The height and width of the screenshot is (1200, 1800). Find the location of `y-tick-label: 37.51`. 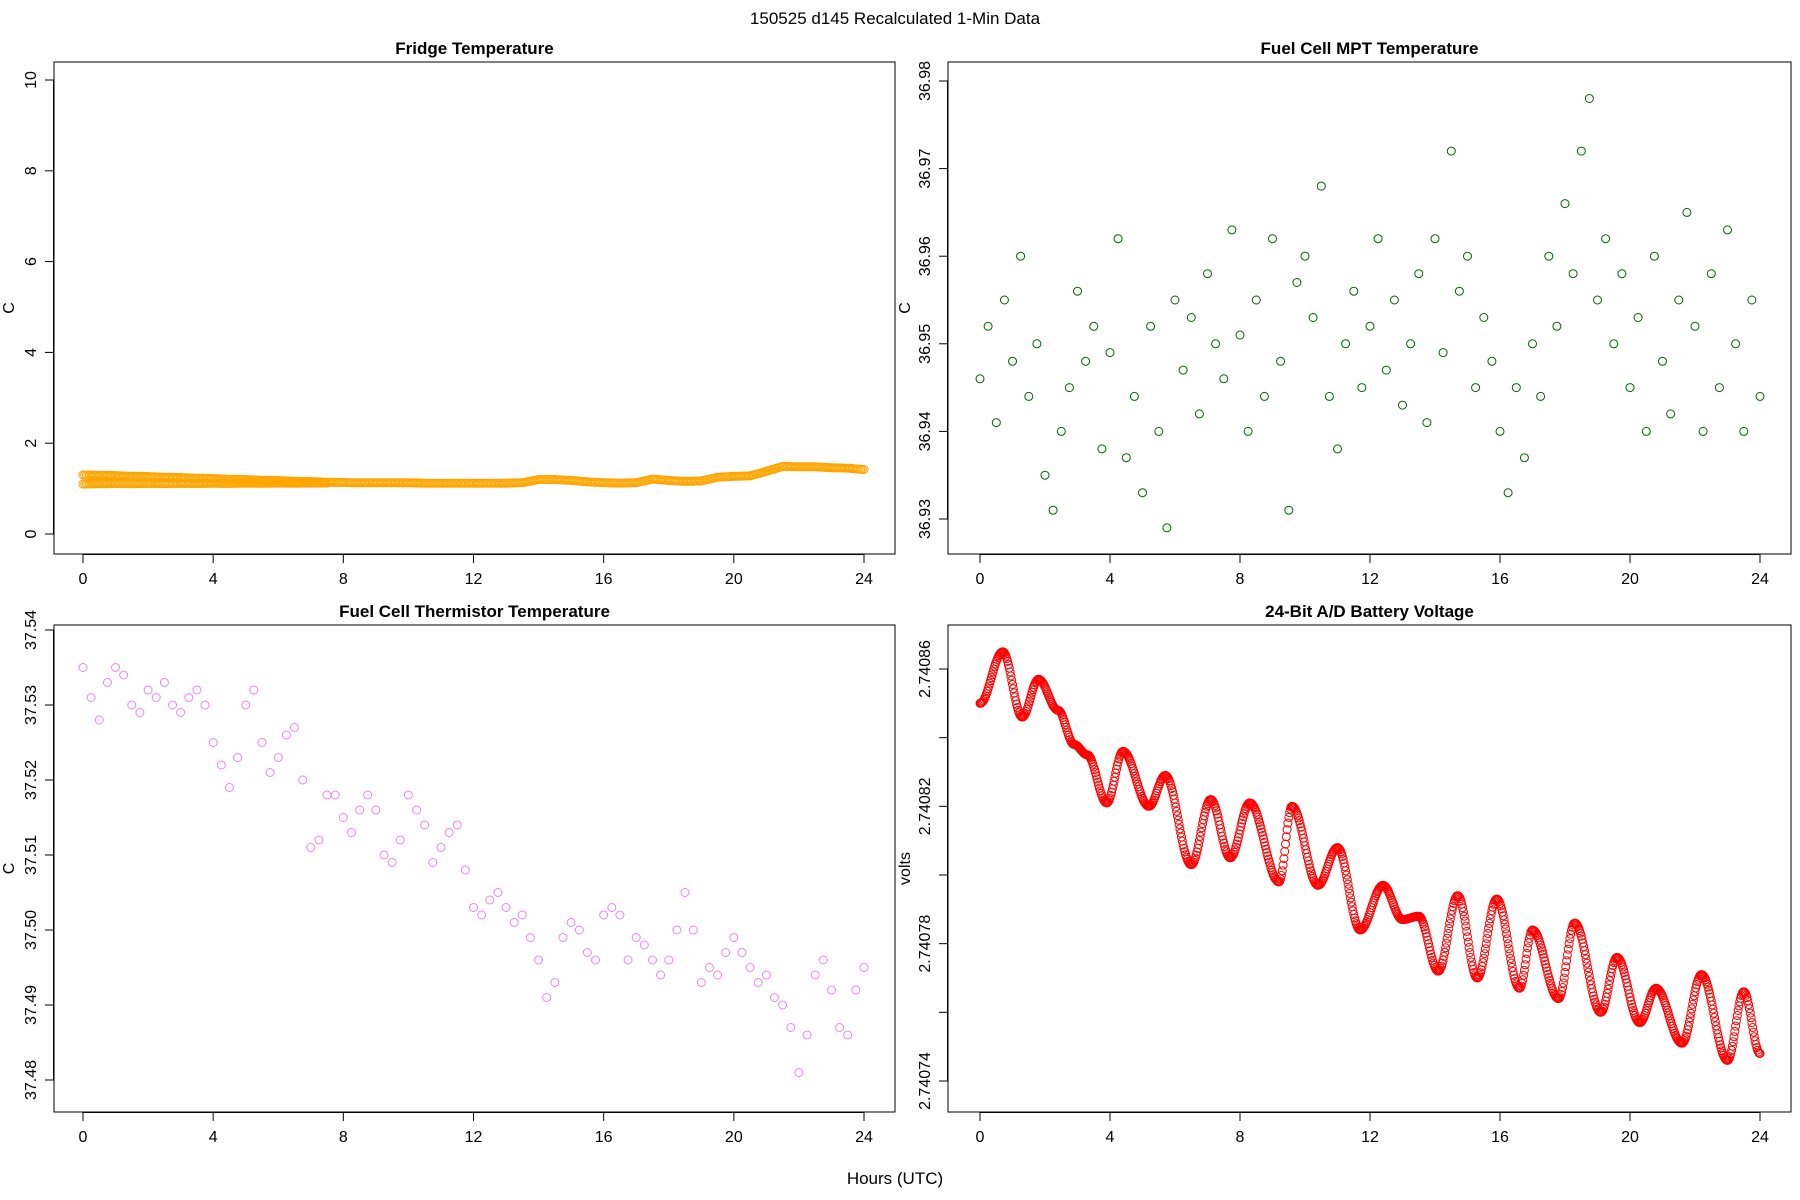

y-tick-label: 37.51 is located at coordinates (31, 855).